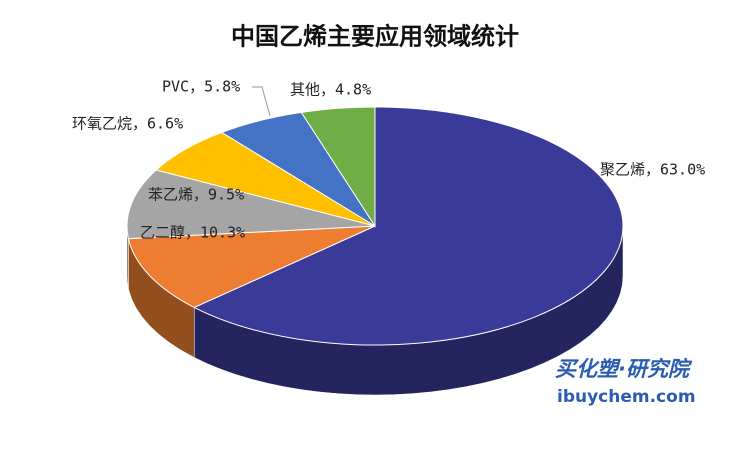 This screenshot has width=750, height=450. What do you see at coordinates (127, 124) in the screenshot?
I see `data-label: 环氧乙烷，6.6%` at bounding box center [127, 124].